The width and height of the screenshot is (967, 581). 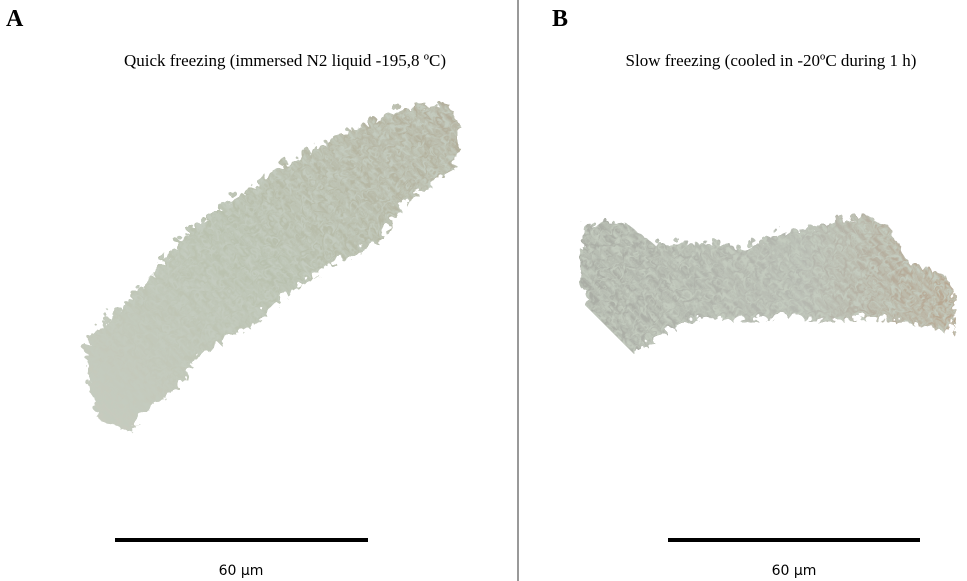 I want to click on panel-letter: A, so click(x=15, y=19).